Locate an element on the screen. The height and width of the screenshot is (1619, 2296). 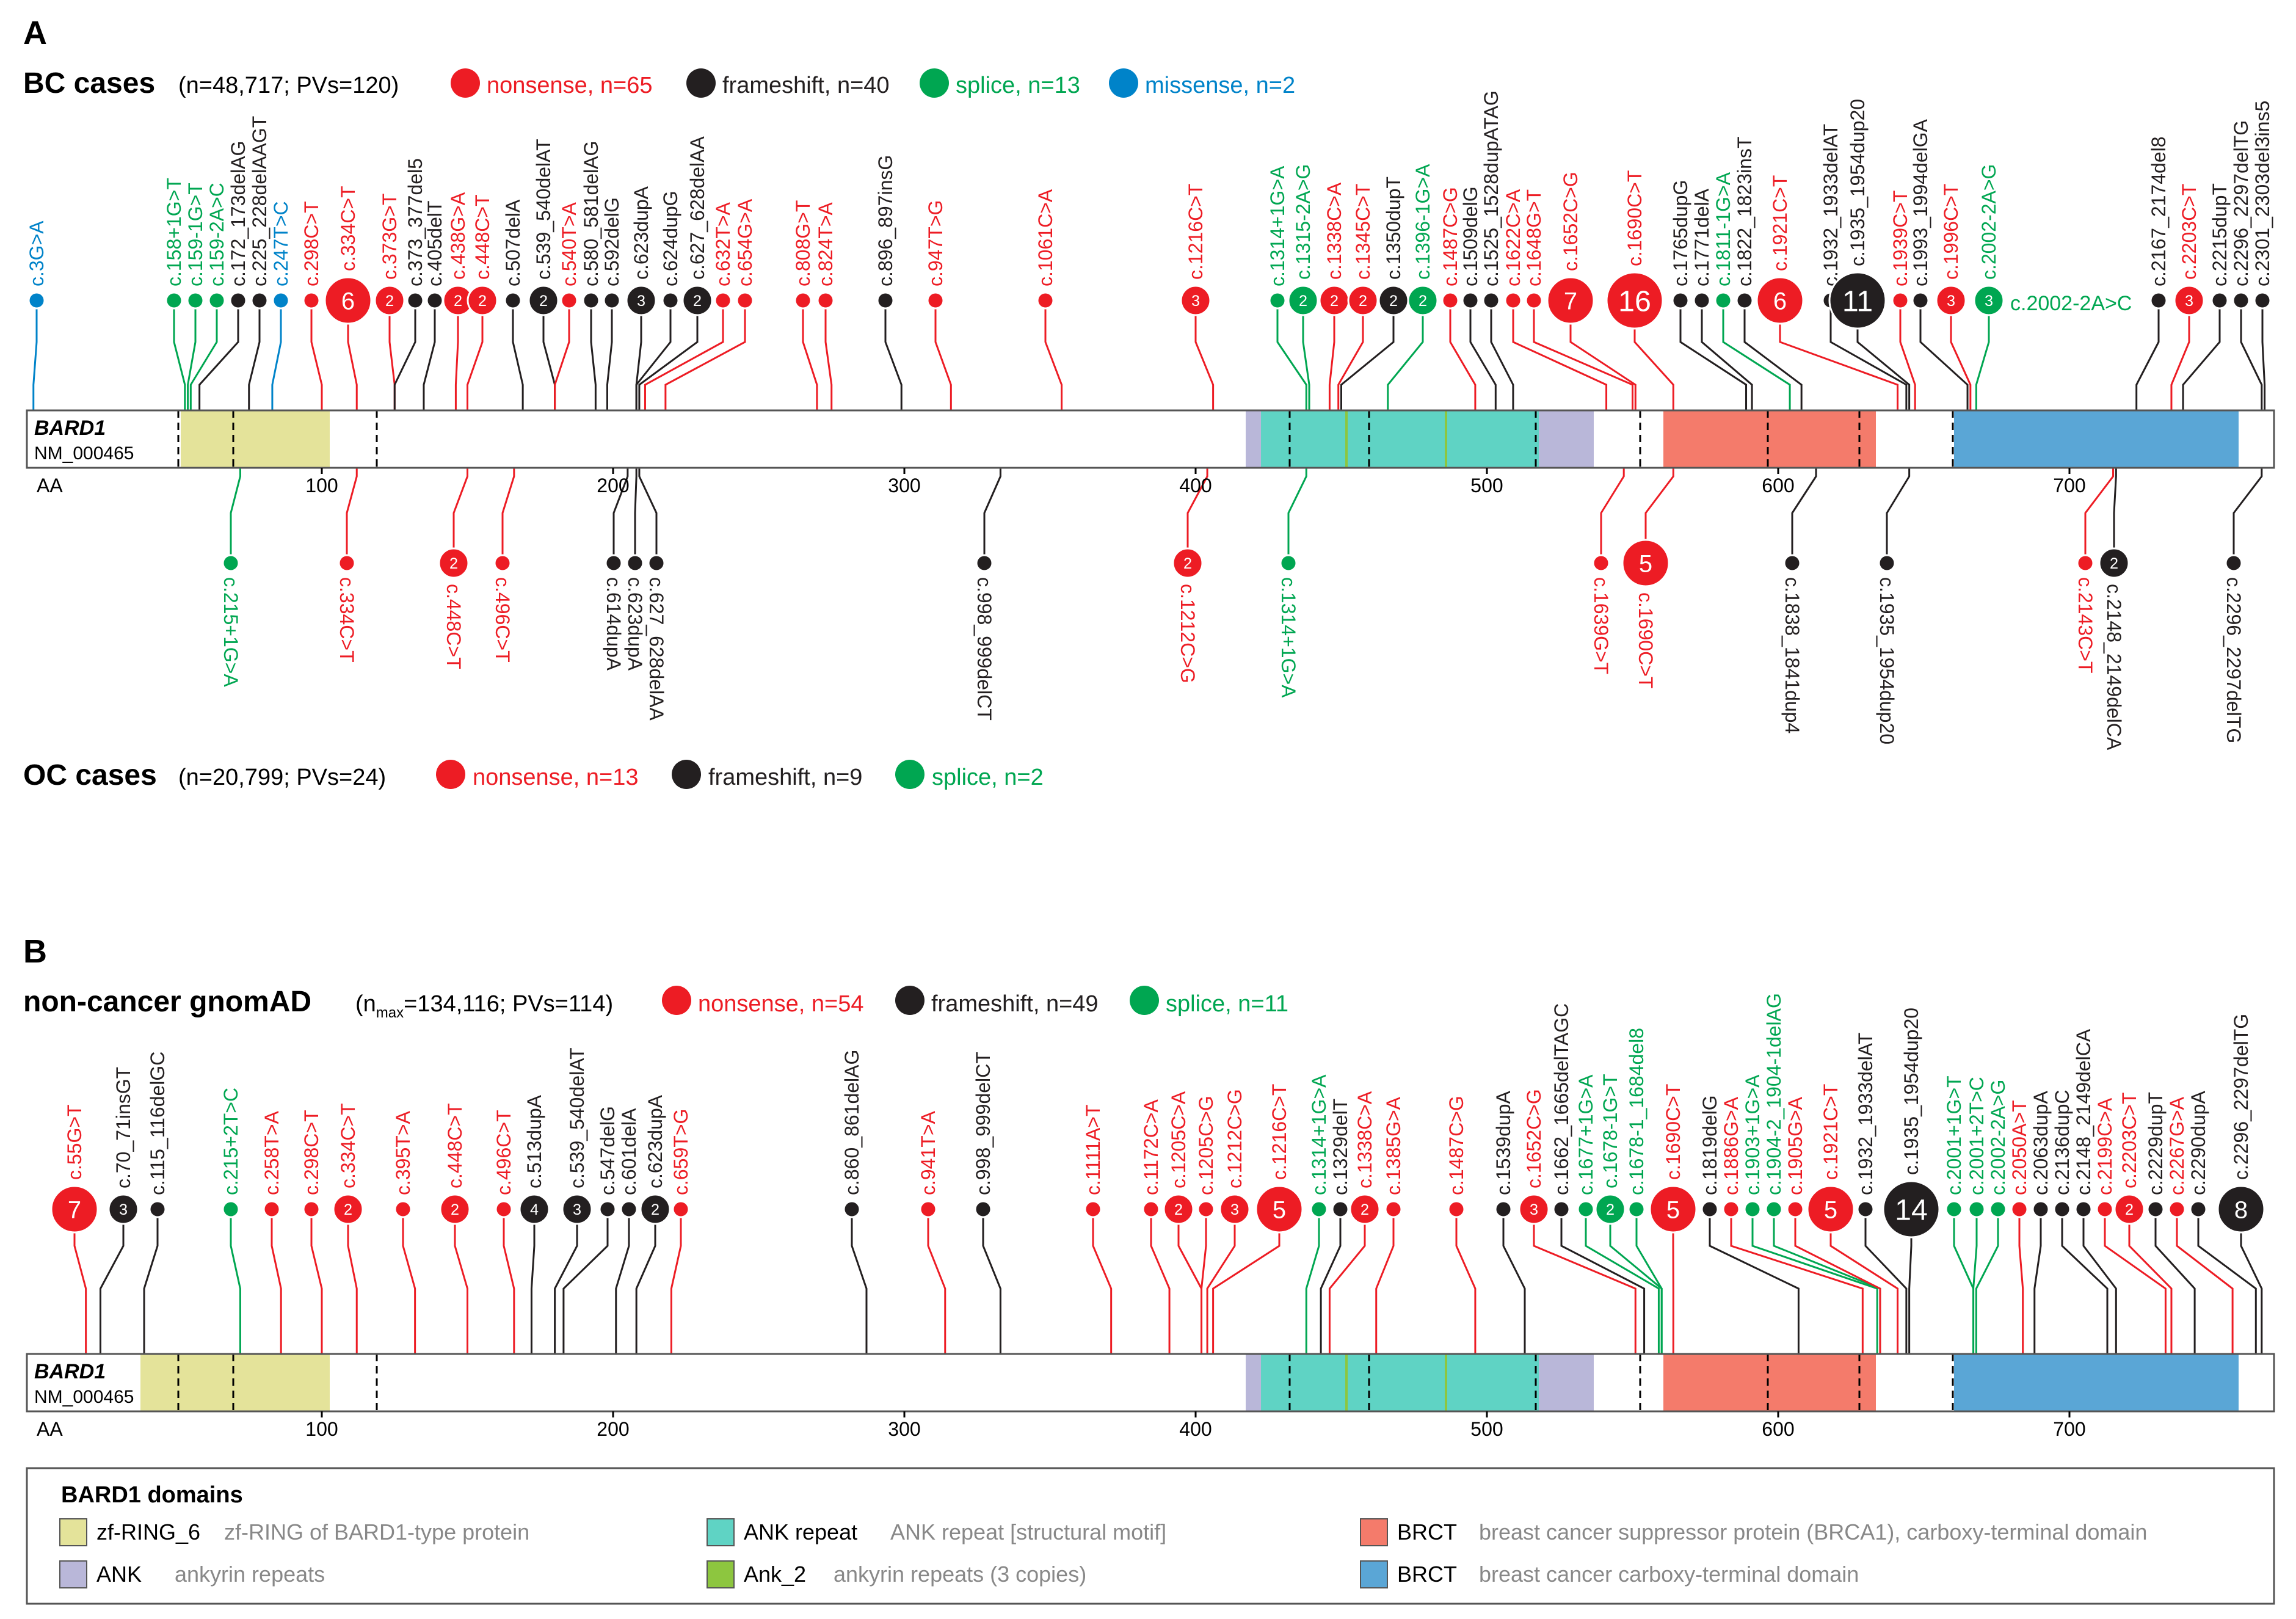
variant-marker: c.601delA is located at coordinates (629, 1163).